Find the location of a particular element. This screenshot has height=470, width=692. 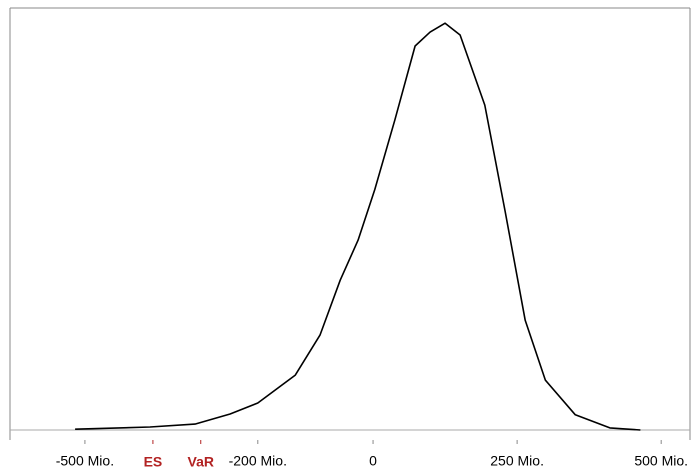

risk-marker-label: VaR is located at coordinates (201, 462).